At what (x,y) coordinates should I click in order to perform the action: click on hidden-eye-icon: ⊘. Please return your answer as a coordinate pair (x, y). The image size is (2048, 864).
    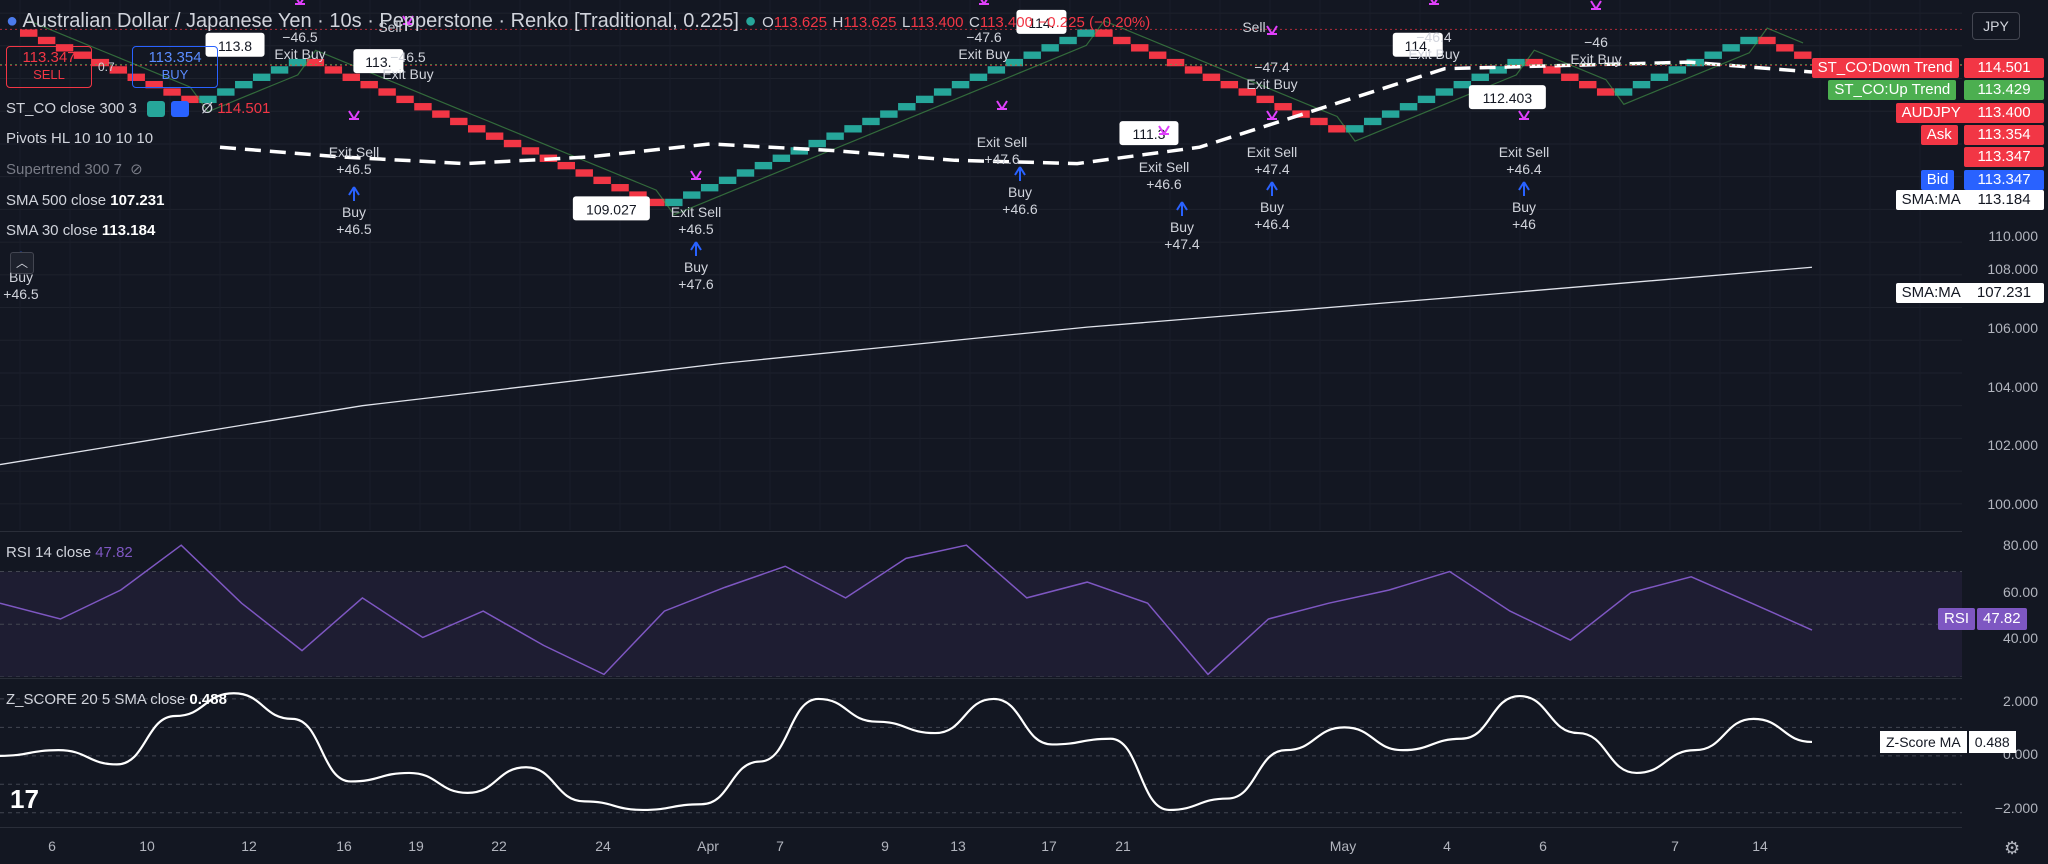
    Looking at the image, I should click on (136, 169).